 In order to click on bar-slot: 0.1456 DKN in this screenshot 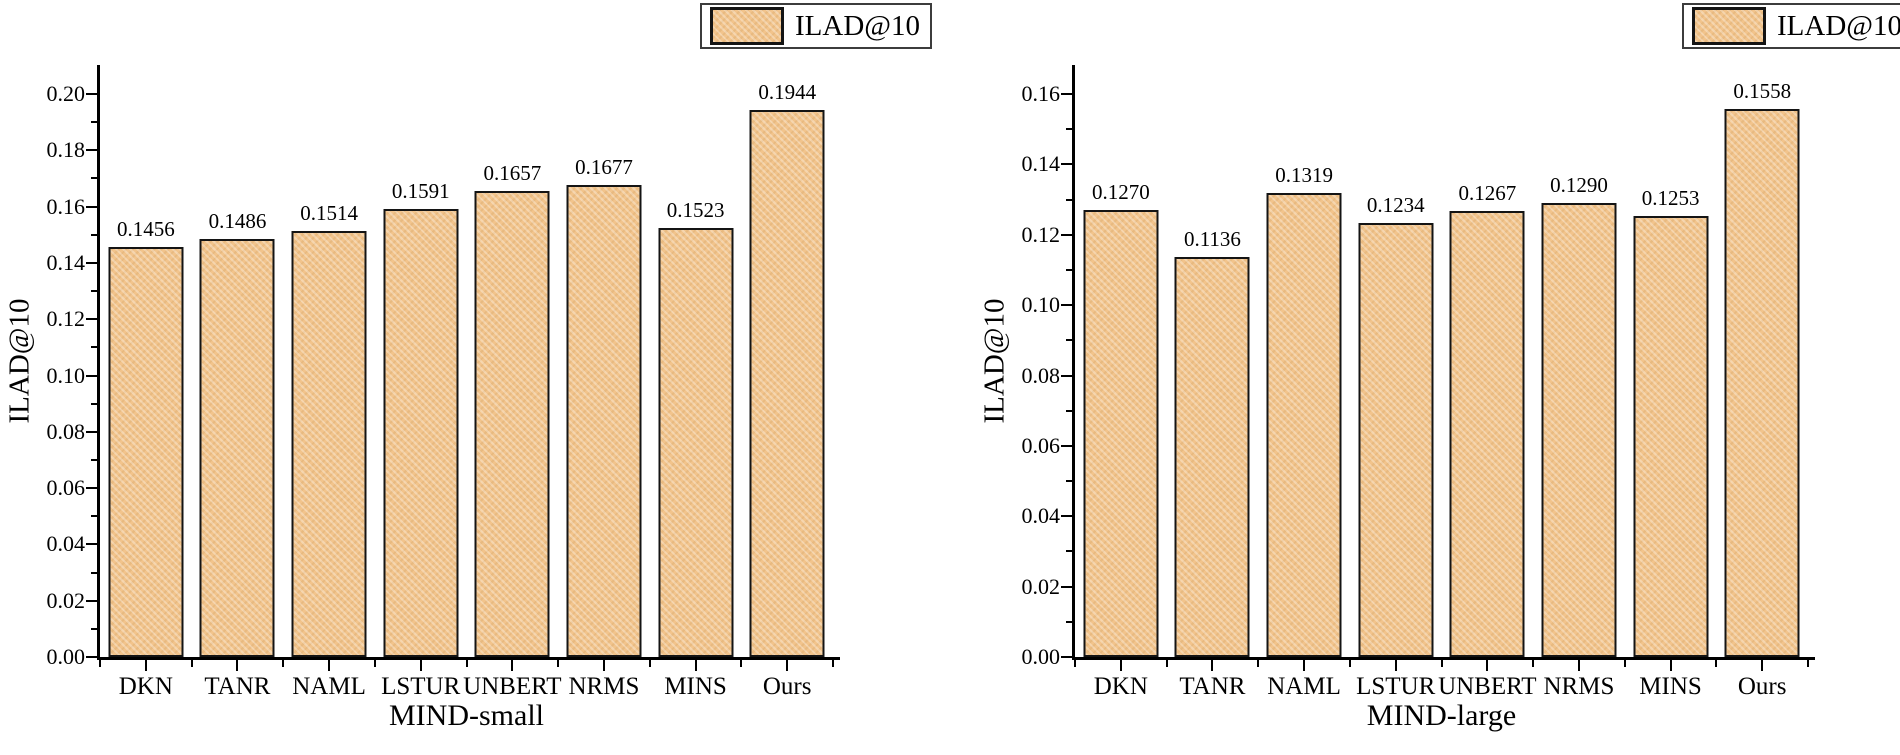, I will do `click(146, 382)`.